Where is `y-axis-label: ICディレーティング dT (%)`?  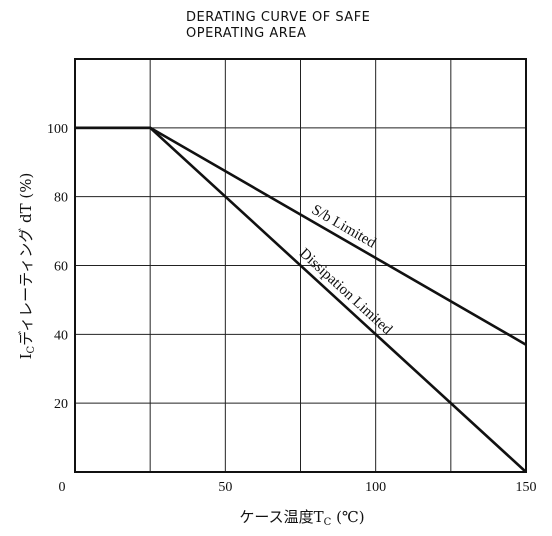
y-axis-label: ICディレーティング dT (%) is located at coordinates (27, 266).